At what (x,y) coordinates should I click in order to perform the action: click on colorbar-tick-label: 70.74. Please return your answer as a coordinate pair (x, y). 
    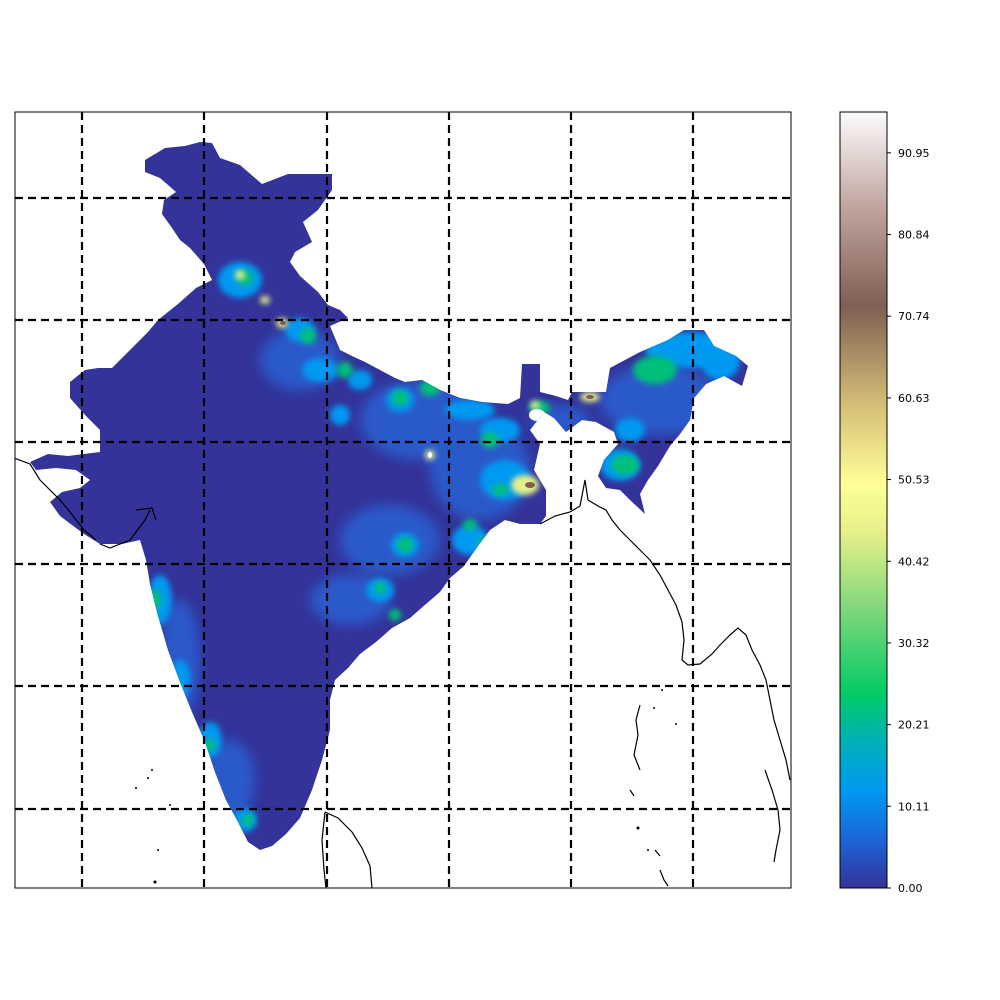
    Looking at the image, I should click on (914, 316).